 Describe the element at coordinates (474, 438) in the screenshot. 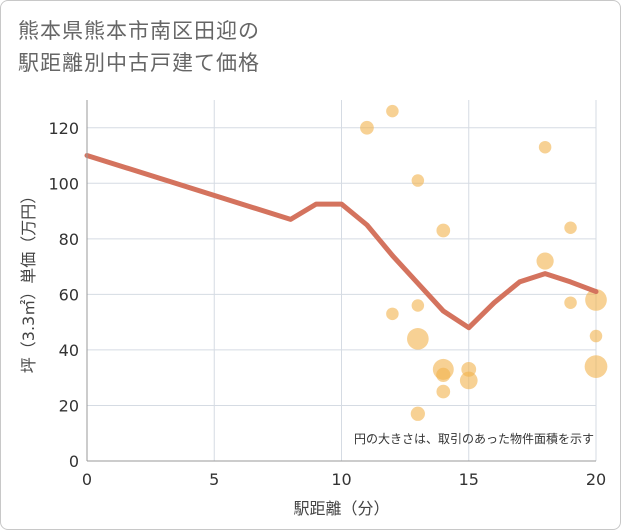

I see `size-note: 円の大きさは、取引のあった物件面積を示す` at that location.